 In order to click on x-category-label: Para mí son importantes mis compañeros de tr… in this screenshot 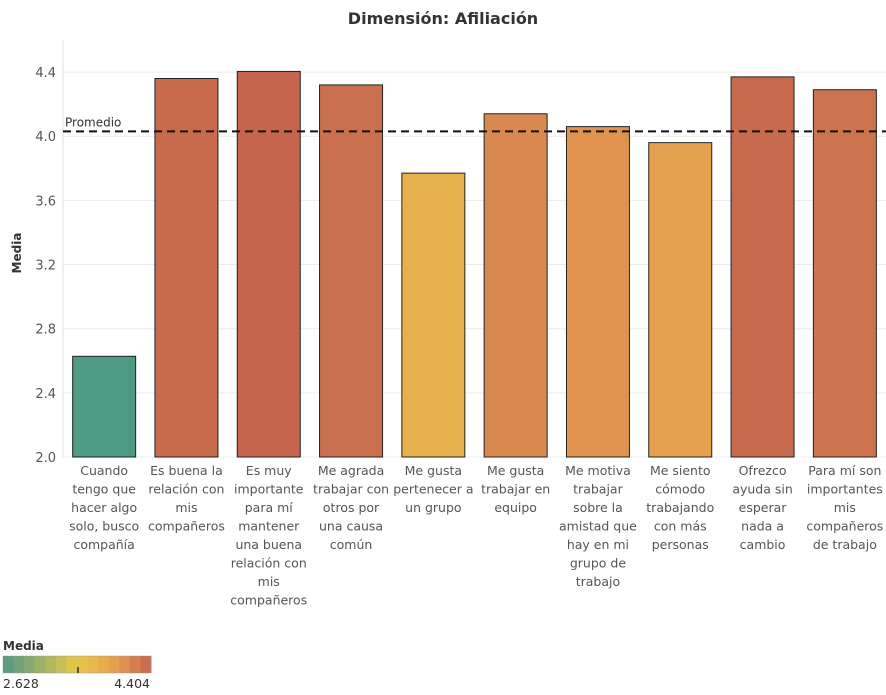, I will do `click(844, 507)`.